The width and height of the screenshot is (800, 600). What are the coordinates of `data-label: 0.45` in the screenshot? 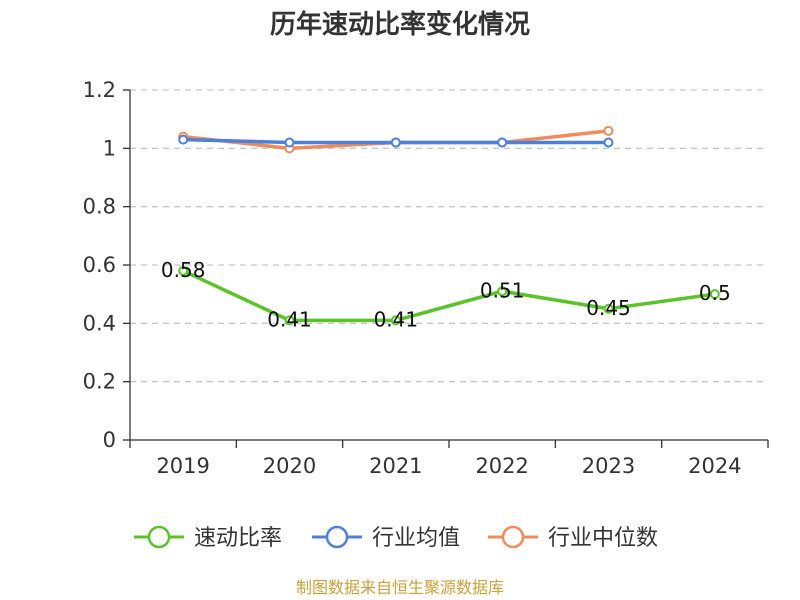 It's located at (608, 308).